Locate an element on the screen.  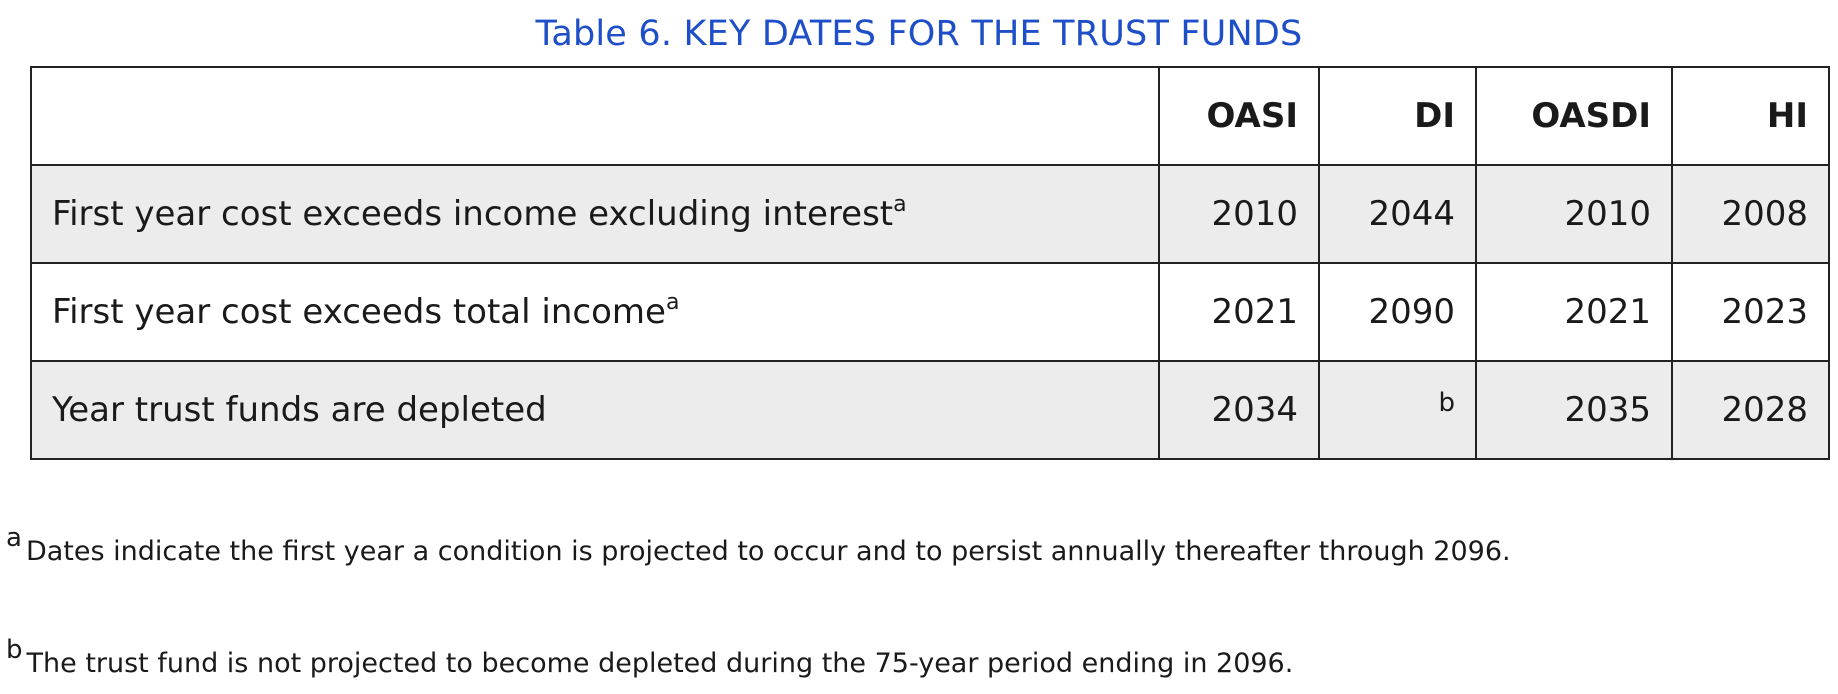
row-label: First year cost exceeds total incomea is located at coordinates (595, 312).